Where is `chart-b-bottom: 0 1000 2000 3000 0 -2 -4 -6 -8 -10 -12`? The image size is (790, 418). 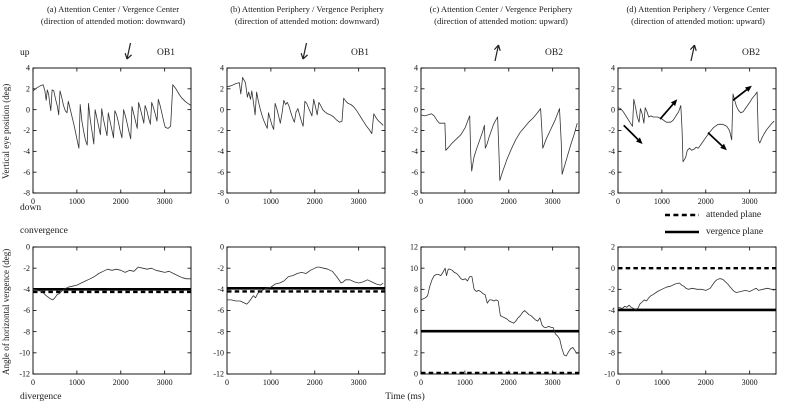 chart-b-bottom: 0 1000 2000 3000 0 -2 -4 -6 -8 -10 -12 is located at coordinates (299, 315).